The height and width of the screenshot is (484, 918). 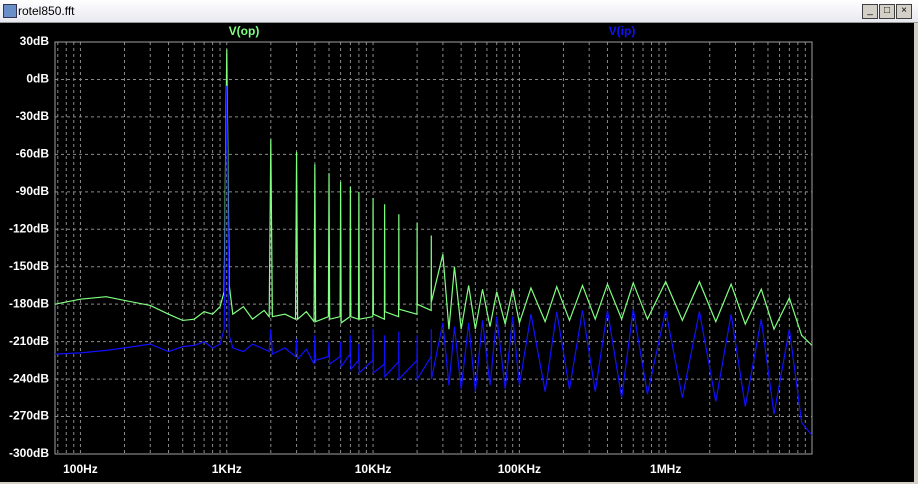 What do you see at coordinates (33, 116) in the screenshot?
I see `y-tick-label: -30dB` at bounding box center [33, 116].